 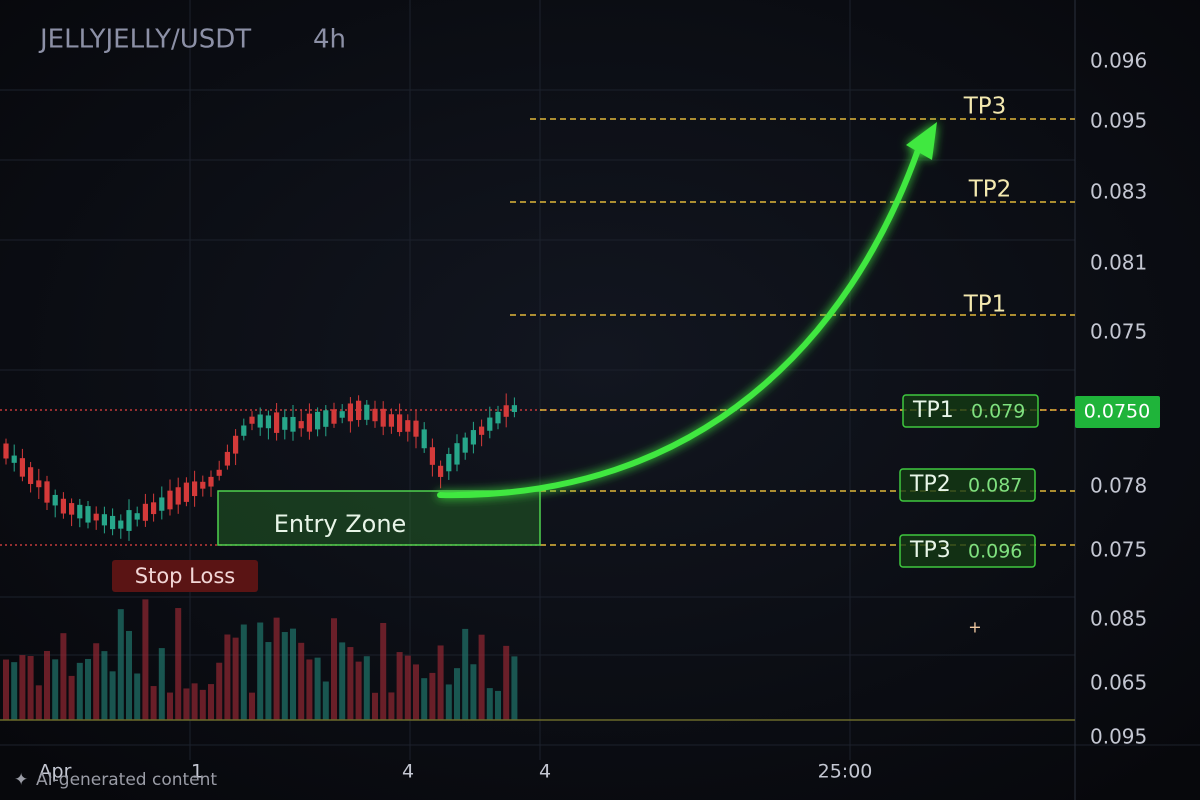 I want to click on price-label: 0.065, so click(x=1118, y=683).